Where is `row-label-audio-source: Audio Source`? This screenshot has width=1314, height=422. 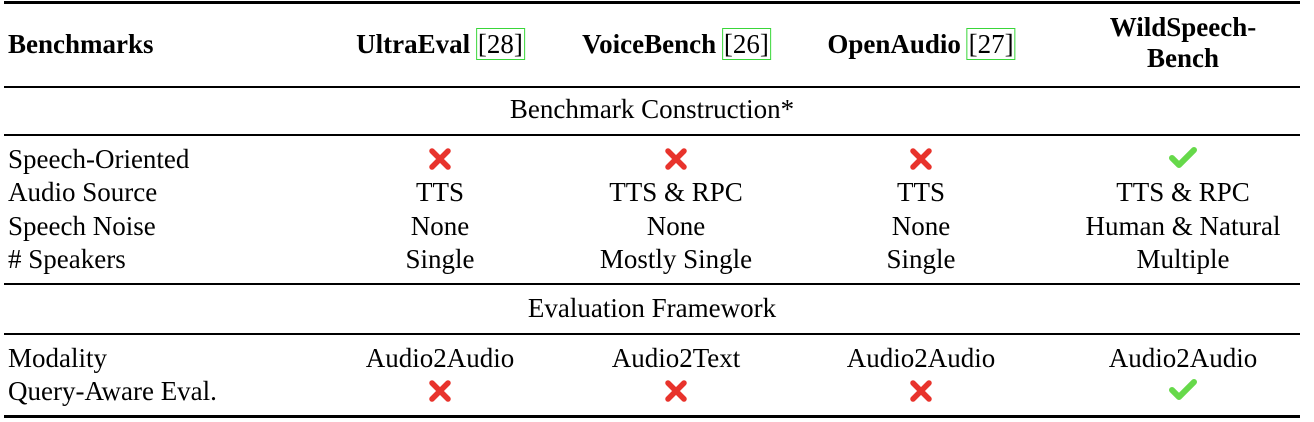 row-label-audio-source: Audio Source is located at coordinates (83, 192).